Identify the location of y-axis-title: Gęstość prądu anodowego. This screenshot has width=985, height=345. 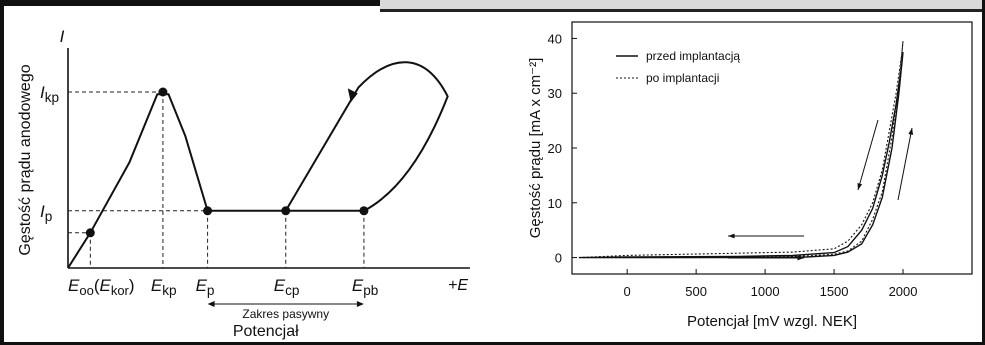
(25, 159).